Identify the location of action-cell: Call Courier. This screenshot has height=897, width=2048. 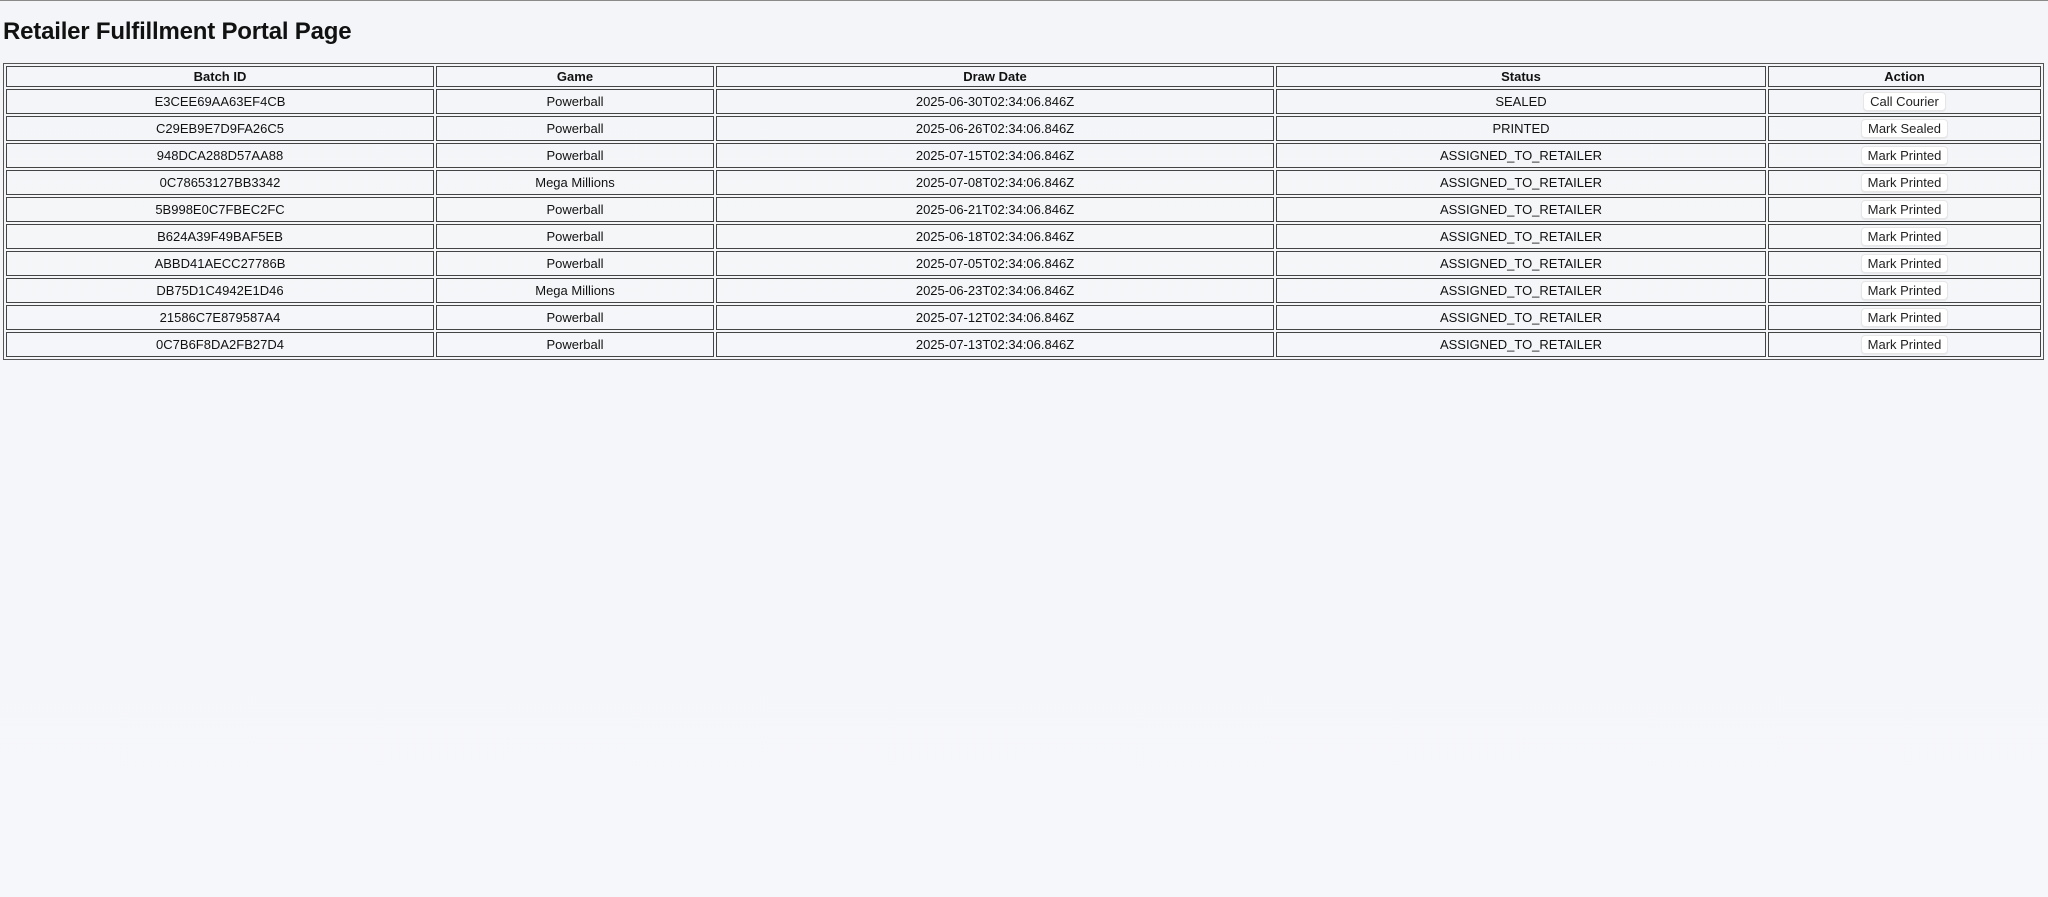
(1904, 101).